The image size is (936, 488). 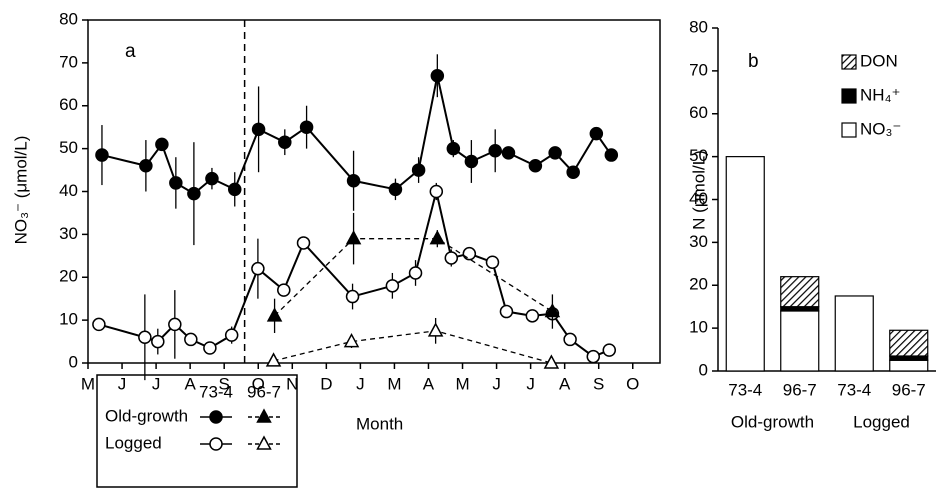 What do you see at coordinates (745, 389) in the screenshot?
I see `x-tick-label: 73-4` at bounding box center [745, 389].